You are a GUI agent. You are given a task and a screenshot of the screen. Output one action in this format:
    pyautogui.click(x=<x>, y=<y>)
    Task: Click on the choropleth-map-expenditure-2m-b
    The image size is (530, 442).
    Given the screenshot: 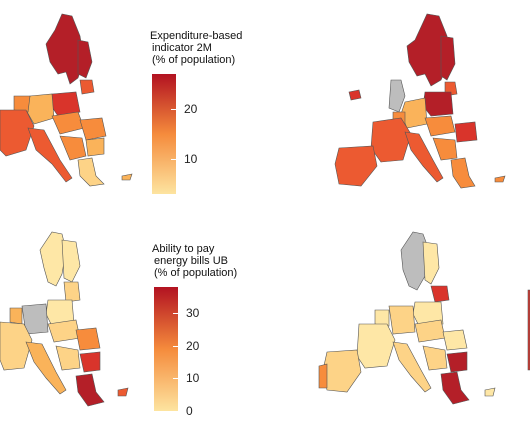 What is the action you would take?
    pyautogui.click(x=420, y=101)
    